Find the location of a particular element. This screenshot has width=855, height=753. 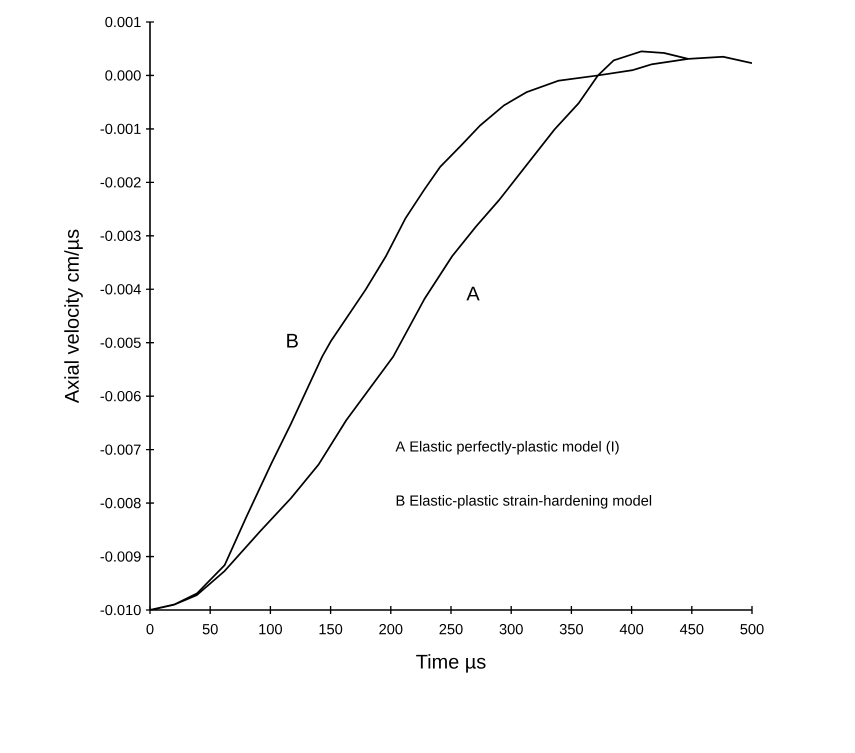

annotation: A Elastic perfectly-plastic model (I) is located at coordinates (507, 447).